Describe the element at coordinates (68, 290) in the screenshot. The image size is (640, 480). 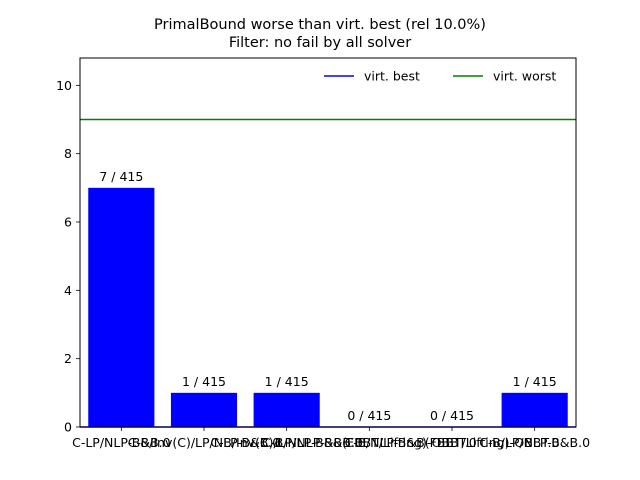
I see `y-tick-label: 4` at that location.